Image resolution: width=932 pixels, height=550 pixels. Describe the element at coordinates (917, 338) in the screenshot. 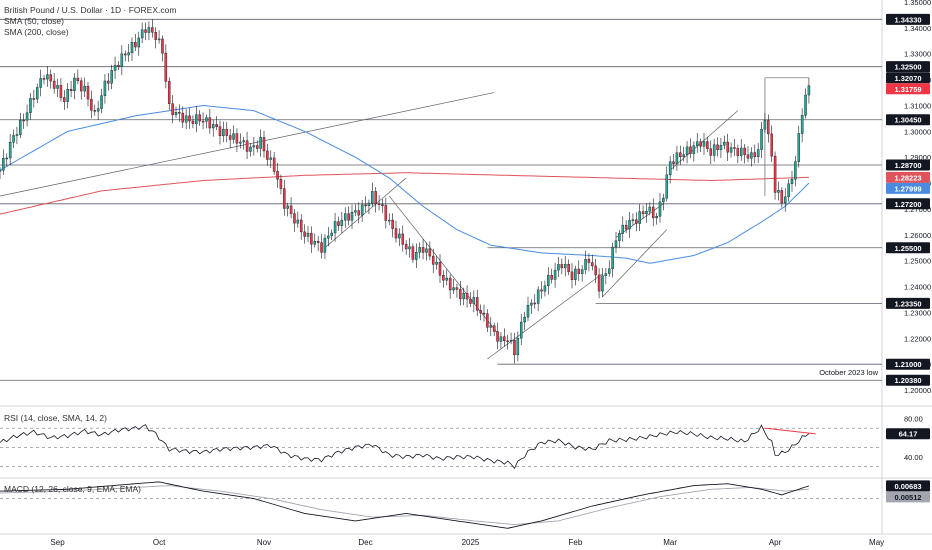

I see `price-tick-label: 1.22000` at that location.